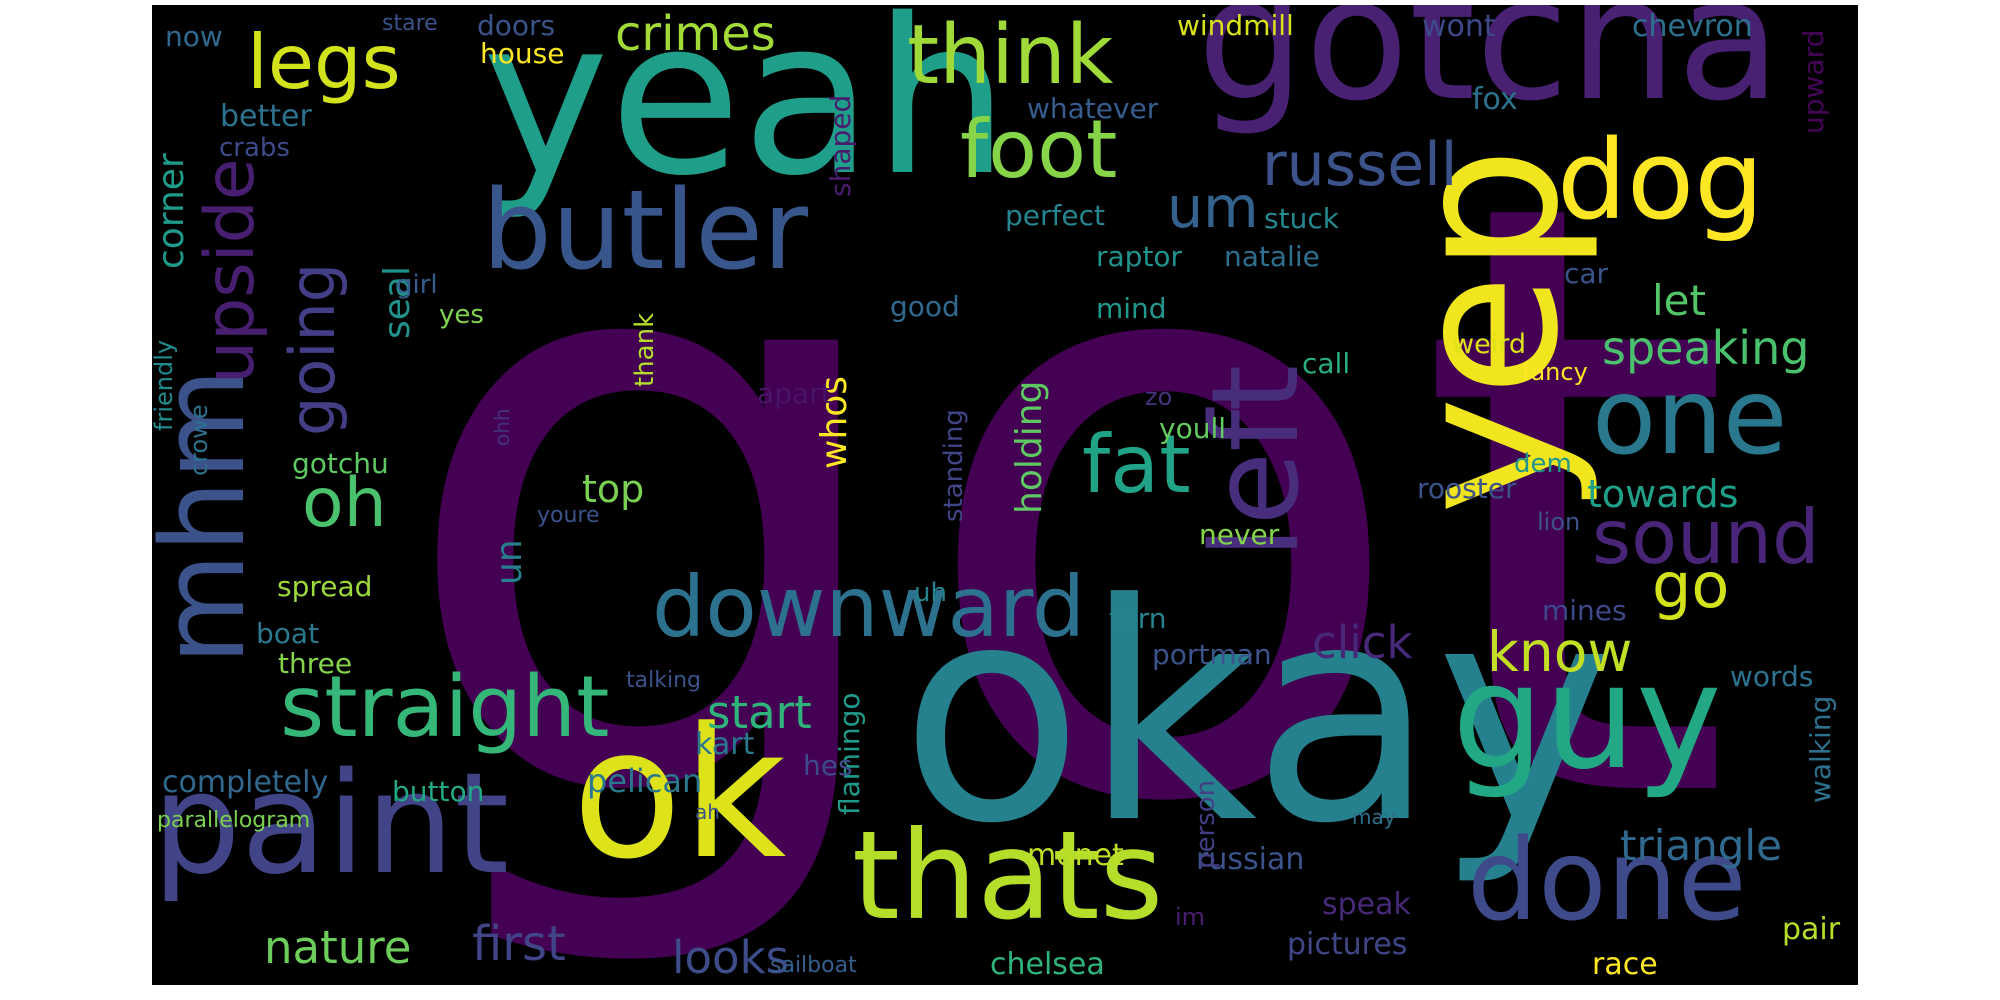 Image resolution: width=2000 pixels, height=1000 pixels. Describe the element at coordinates (1075, 855) in the screenshot. I see `word-monet: monet` at that location.